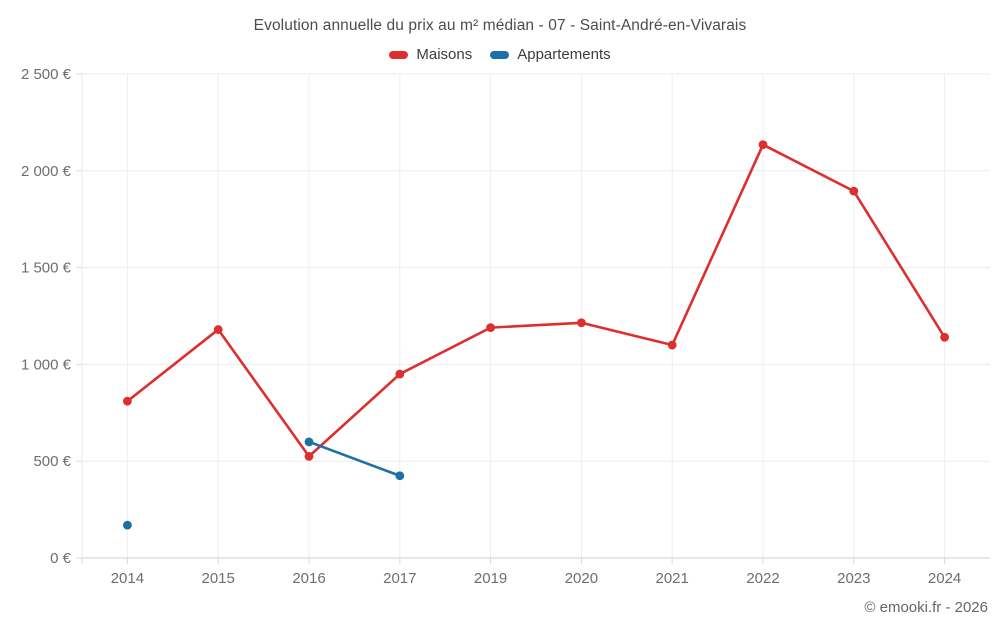 This screenshot has height=625, width=1000. What do you see at coordinates (52, 461) in the screenshot?
I see `y-tick-label: 500 €` at bounding box center [52, 461].